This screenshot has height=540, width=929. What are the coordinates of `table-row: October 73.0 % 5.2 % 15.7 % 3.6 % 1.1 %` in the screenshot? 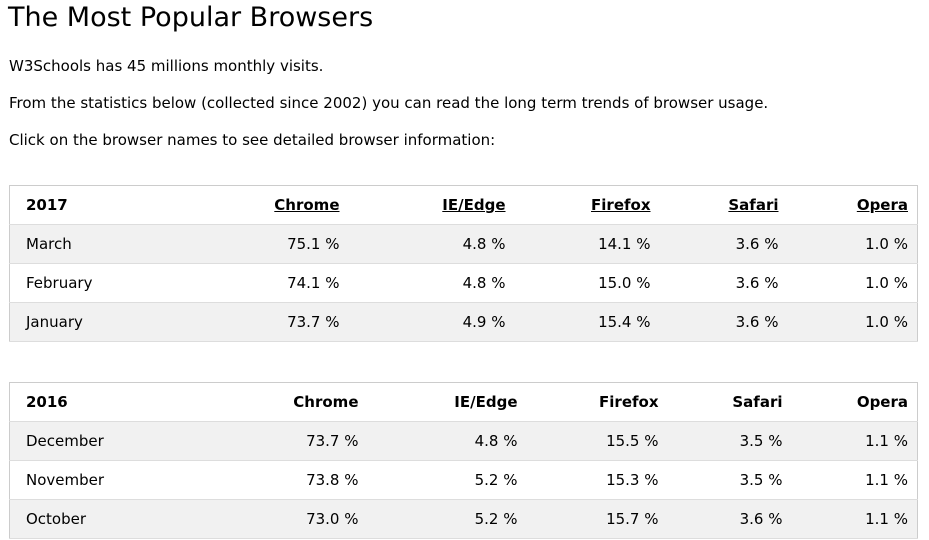 It's located at (463, 519).